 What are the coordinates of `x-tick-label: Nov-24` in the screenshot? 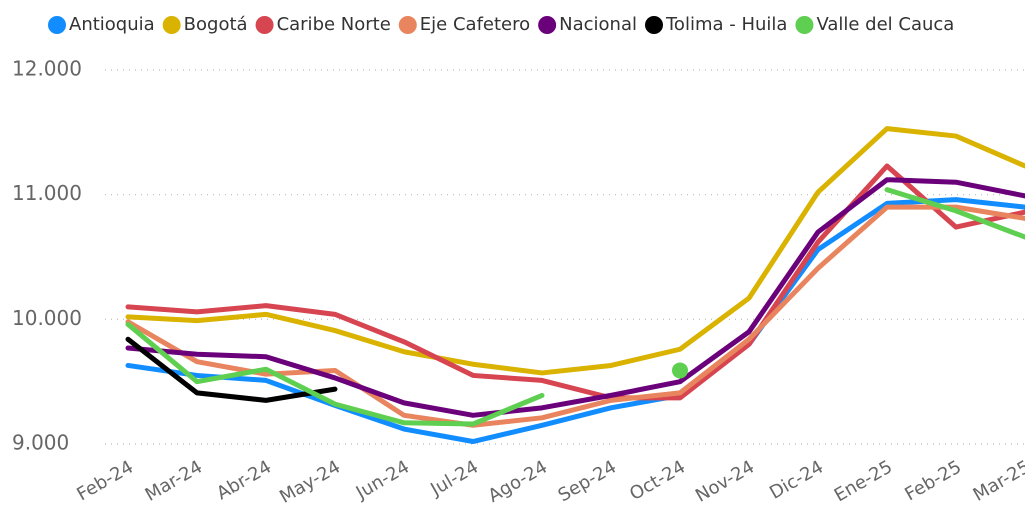 It's located at (725, 481).